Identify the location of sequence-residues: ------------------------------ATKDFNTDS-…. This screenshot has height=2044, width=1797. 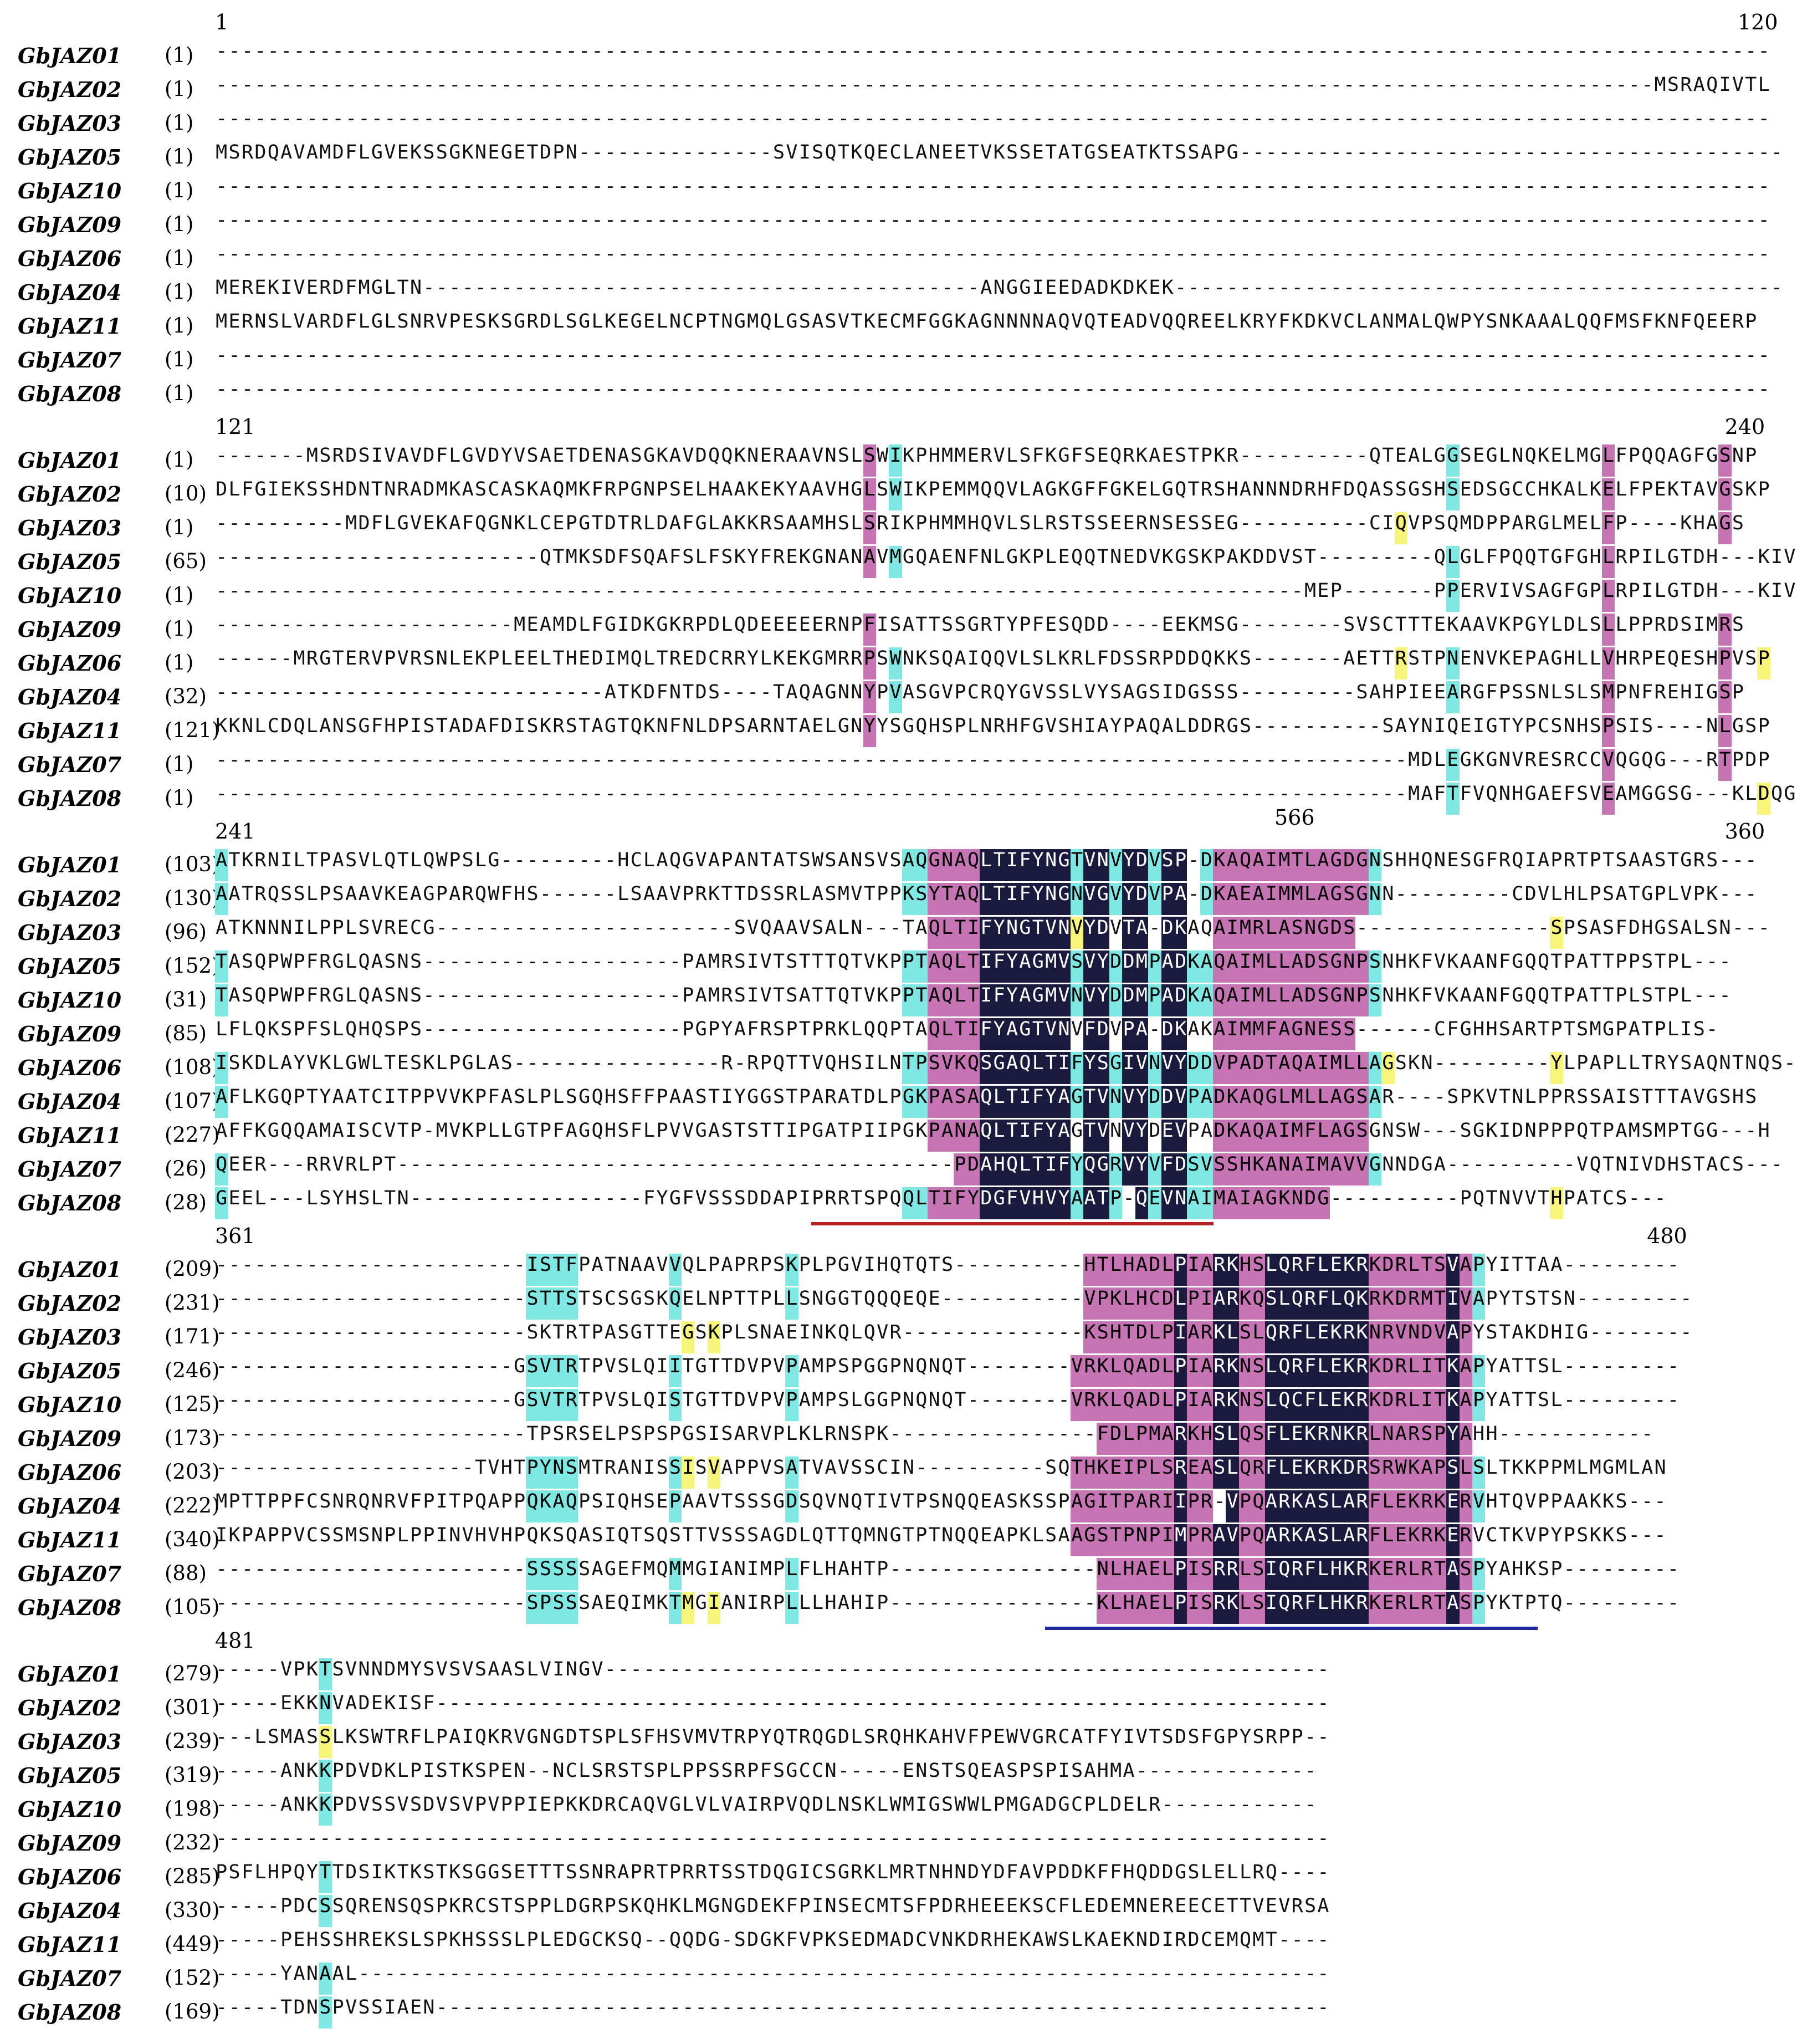
(979, 697).